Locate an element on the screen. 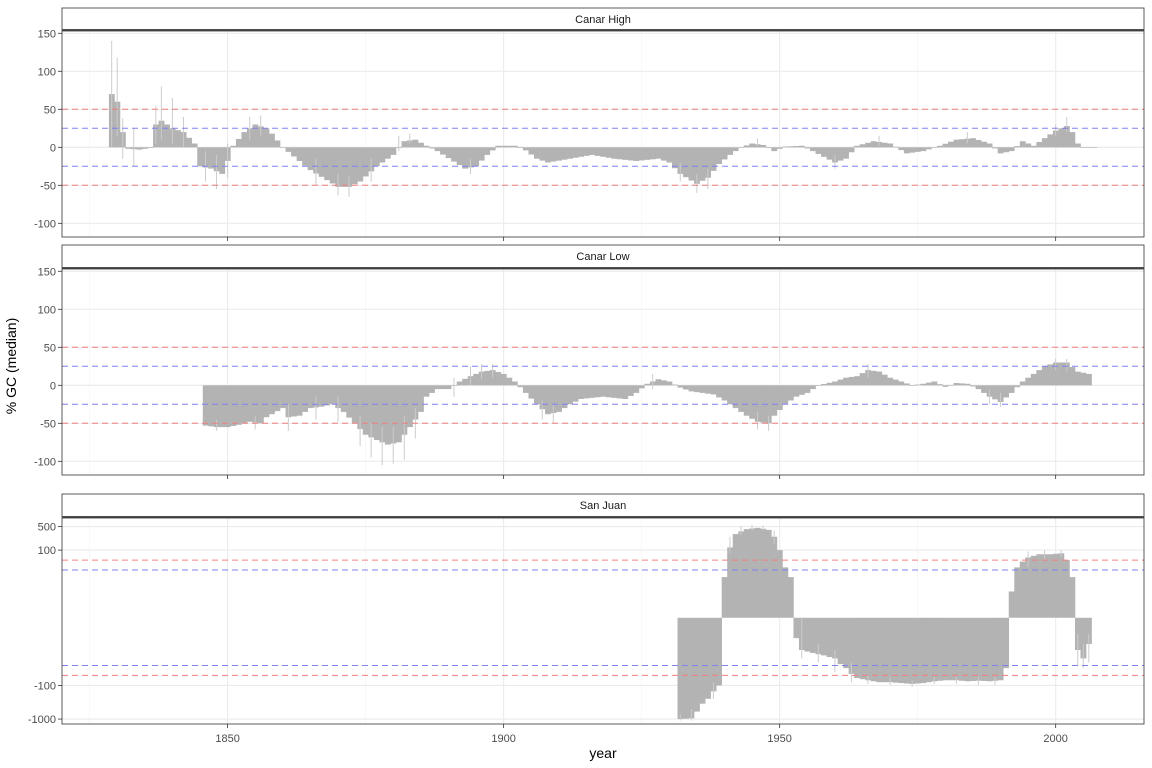 Image resolution: width=1152 pixels, height=768 pixels. y-tick-label: 100 is located at coordinates (47, 551).